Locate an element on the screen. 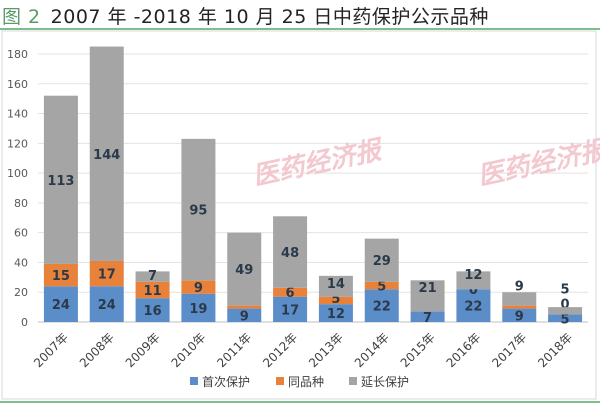 The height and width of the screenshot is (407, 600). legend-label: 首次保护 is located at coordinates (226, 382).